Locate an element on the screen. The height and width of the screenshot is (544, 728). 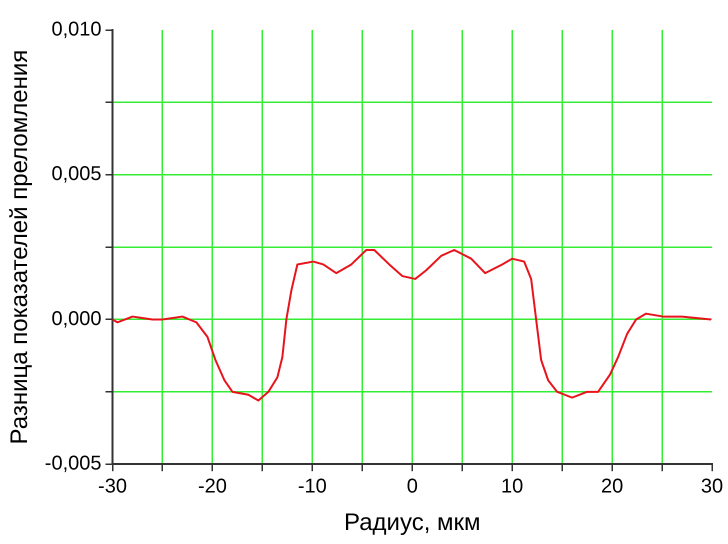
x-tick-label: 0 is located at coordinates (412, 487).